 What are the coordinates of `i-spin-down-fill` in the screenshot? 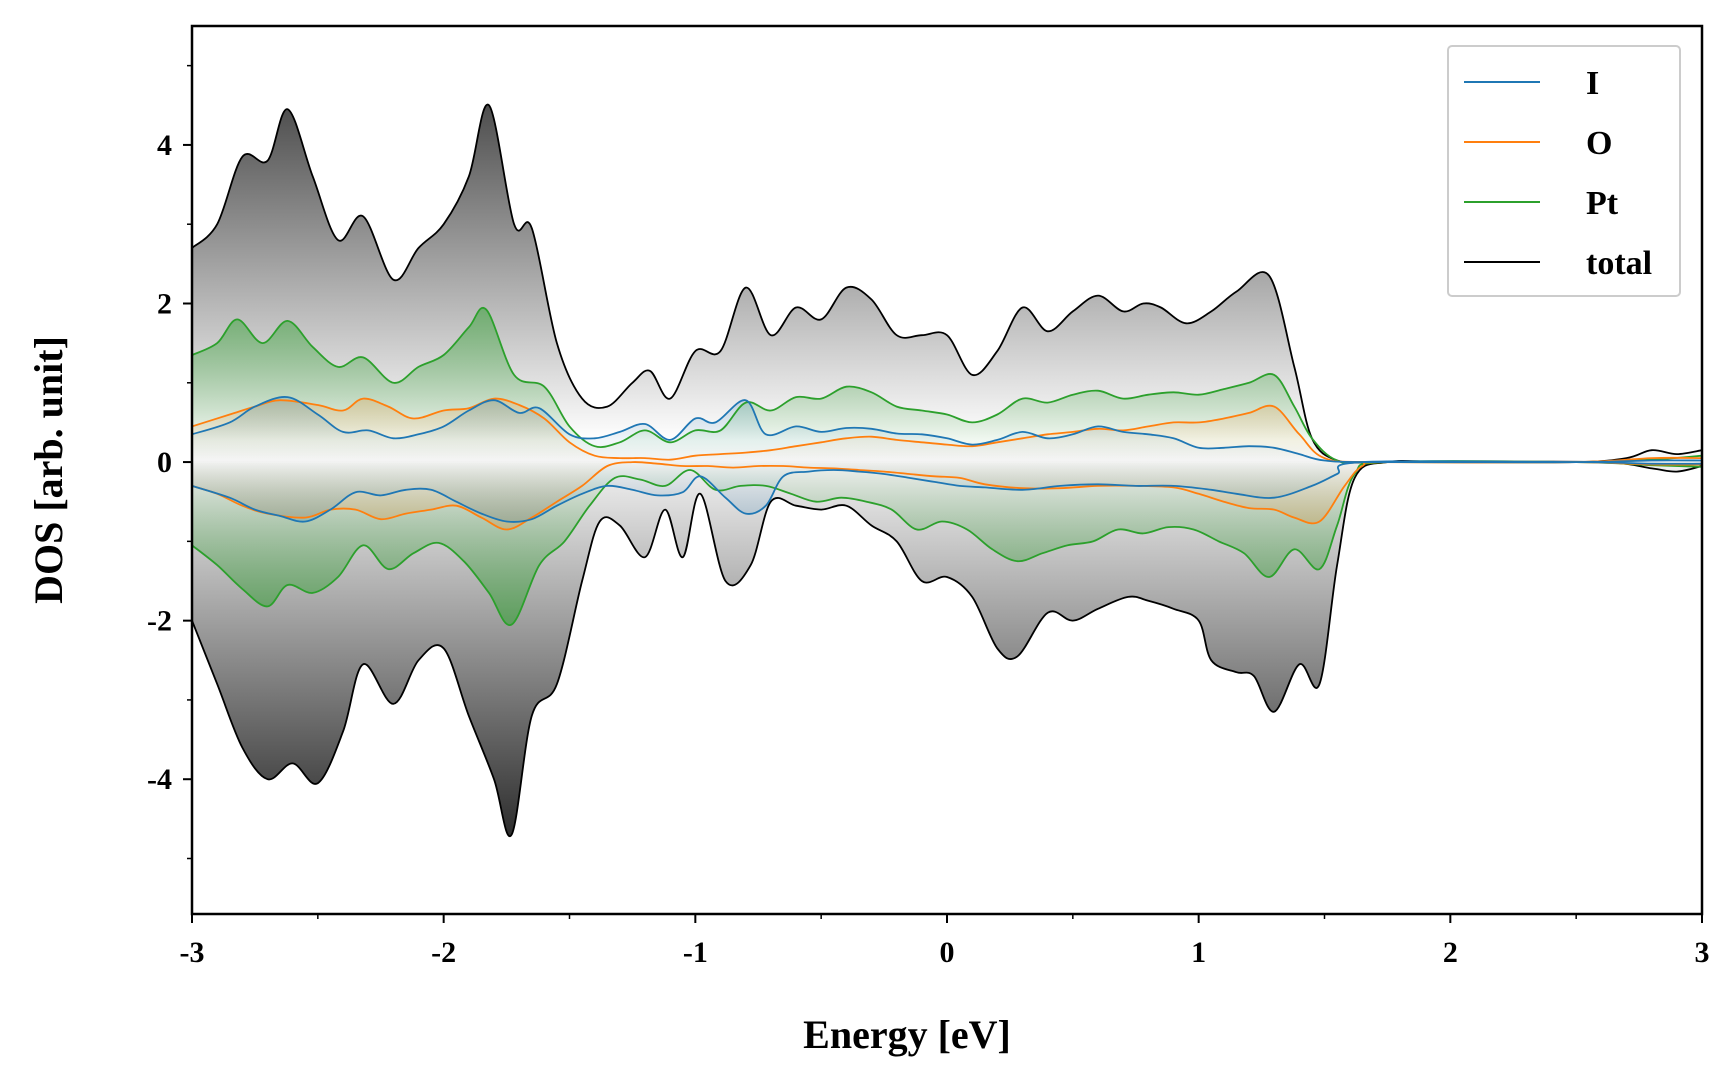 It's located at (947, 491).